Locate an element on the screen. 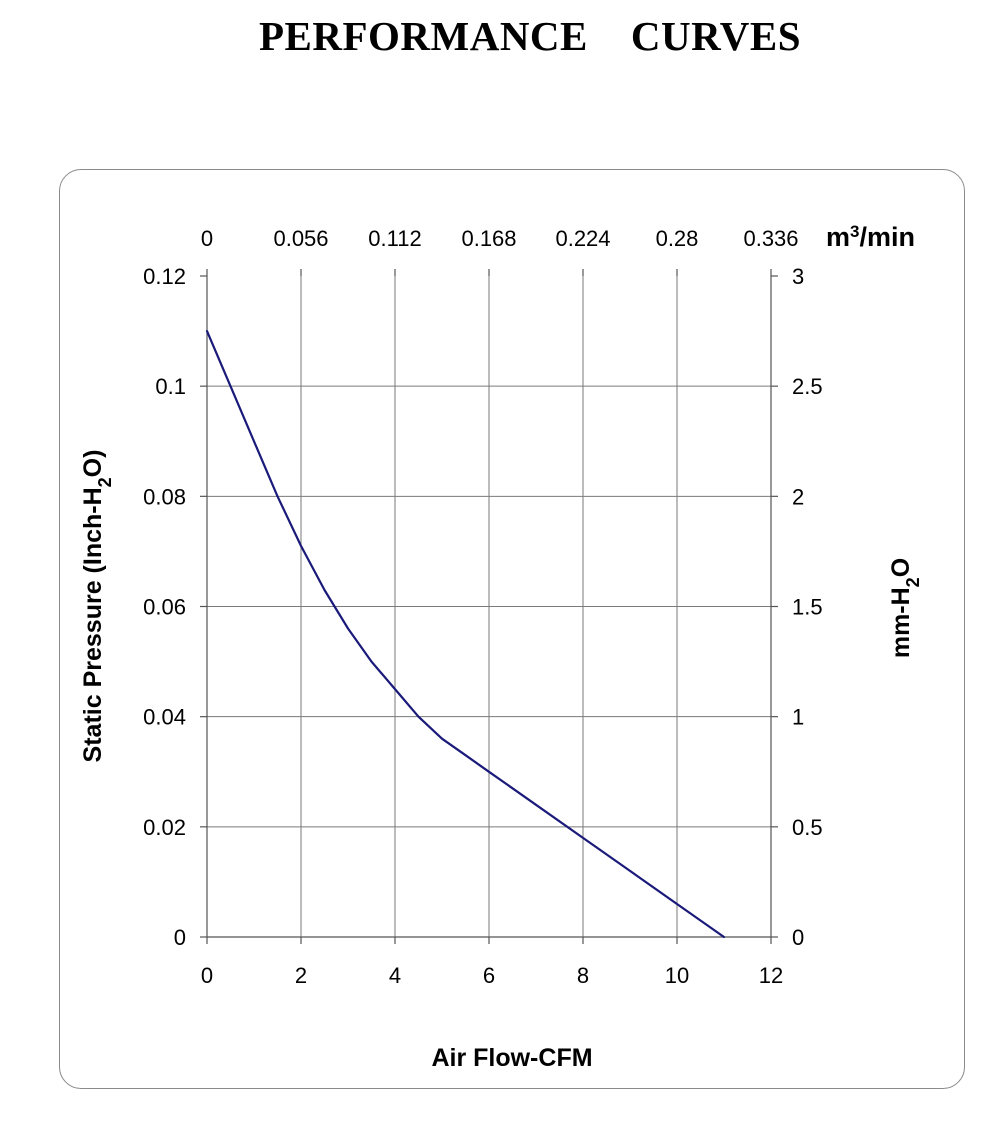 The width and height of the screenshot is (1000, 1127). y-tick-label: 0.1 is located at coordinates (170, 386).